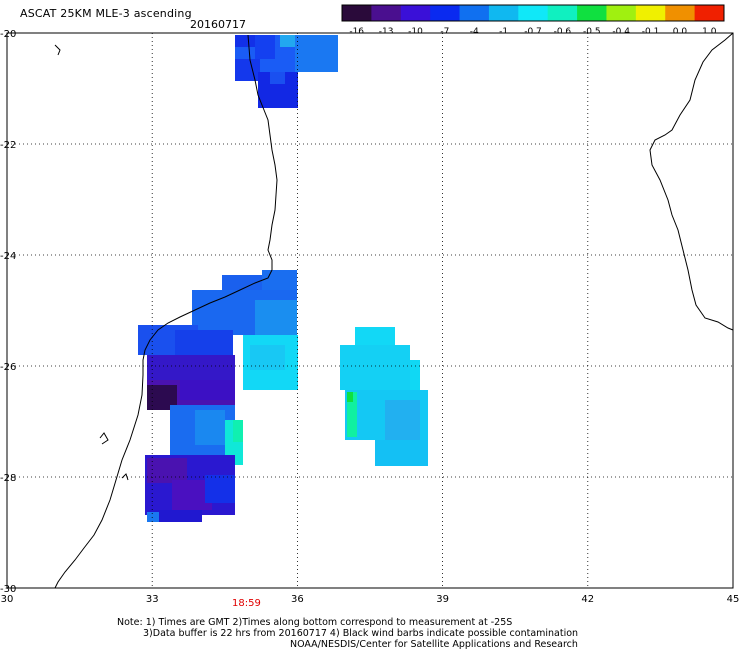 This screenshot has height=650, width=740. I want to click on colorbar-label: -1, so click(503, 32).